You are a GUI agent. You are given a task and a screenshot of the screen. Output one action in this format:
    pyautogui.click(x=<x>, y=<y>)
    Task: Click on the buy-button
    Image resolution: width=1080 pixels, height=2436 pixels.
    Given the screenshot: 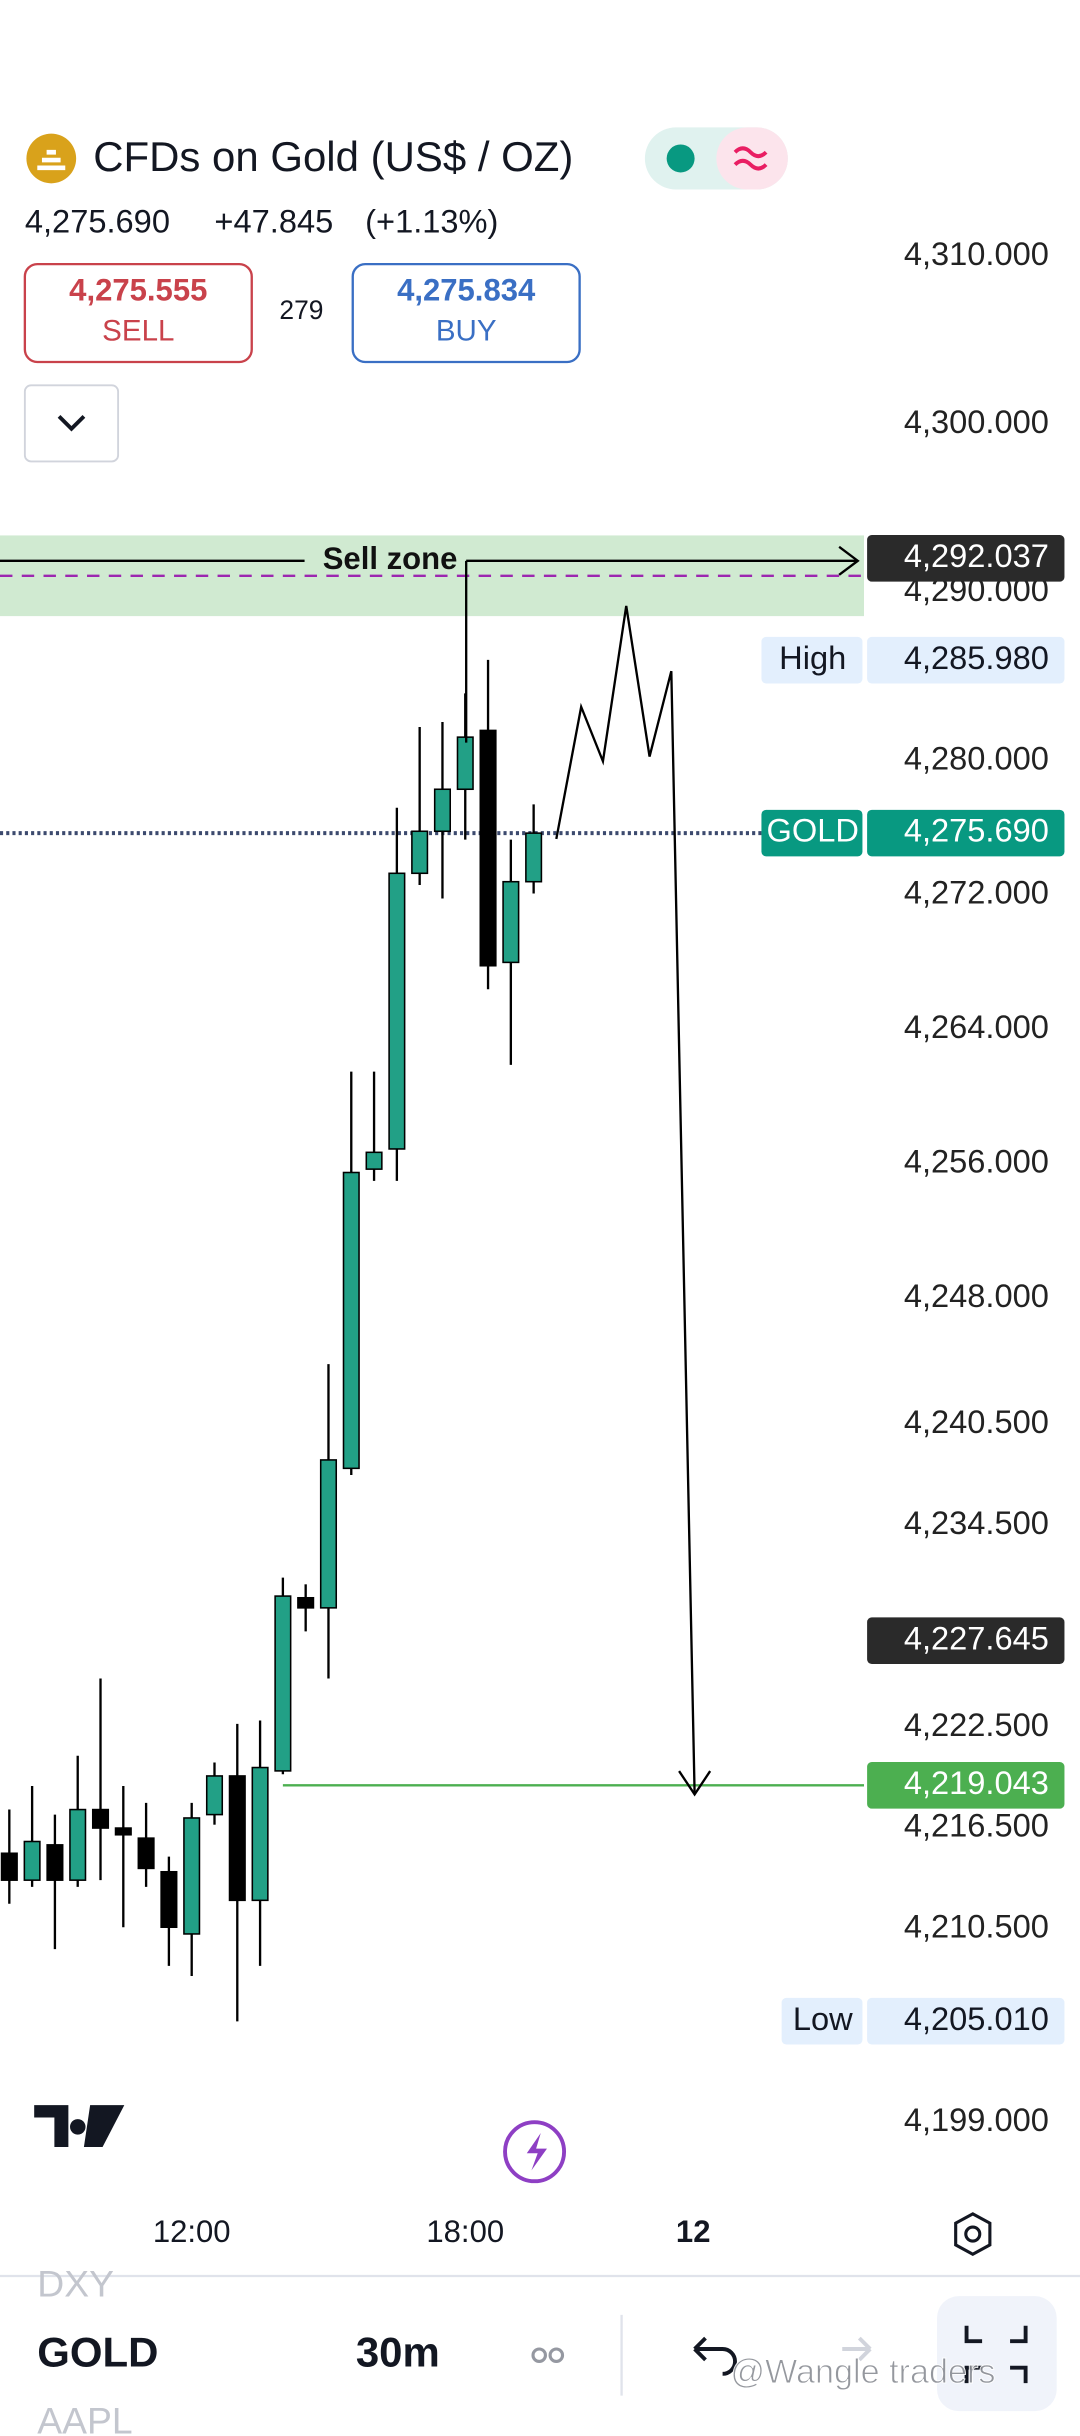 What is the action you would take?
    pyautogui.click(x=466, y=313)
    